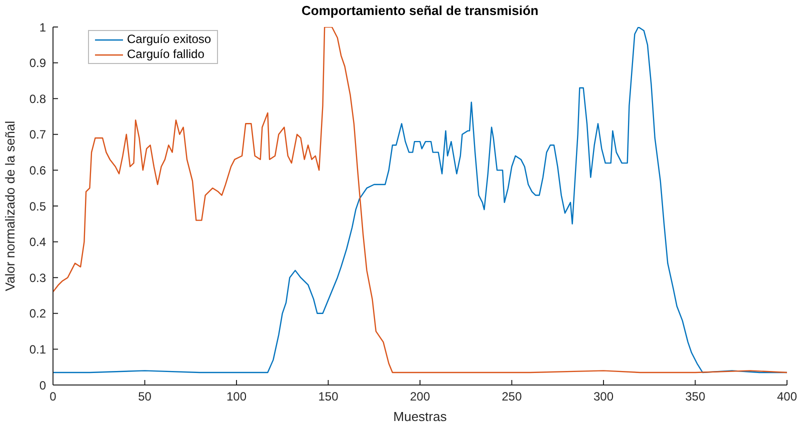  Describe the element at coordinates (53, 397) in the screenshot. I see `x-tick-label: 0` at that location.